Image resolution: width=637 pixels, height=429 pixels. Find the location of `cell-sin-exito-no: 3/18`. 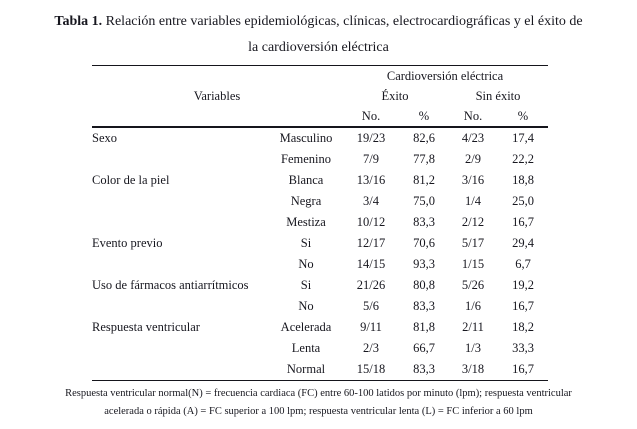

cell-sin-exito-no: 3/18 is located at coordinates (473, 369).